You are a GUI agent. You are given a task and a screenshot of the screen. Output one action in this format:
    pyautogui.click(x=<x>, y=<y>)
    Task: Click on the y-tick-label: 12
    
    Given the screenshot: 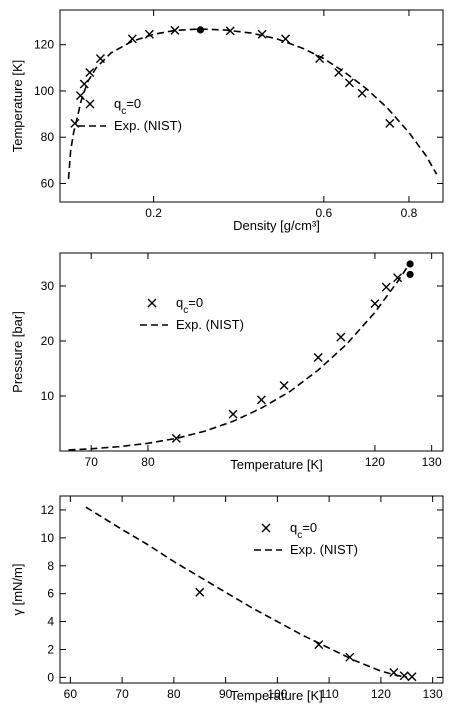 What is the action you would take?
    pyautogui.click(x=48, y=510)
    